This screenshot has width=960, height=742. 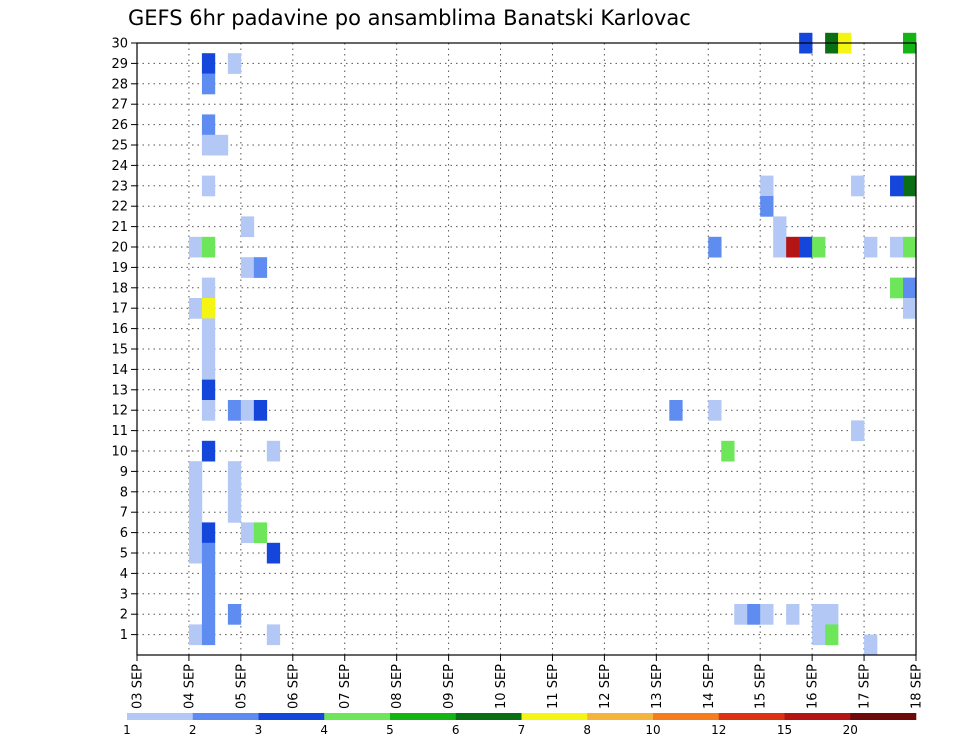 What do you see at coordinates (718, 730) in the screenshot?
I see `colorbar-label: 12` at bounding box center [718, 730].